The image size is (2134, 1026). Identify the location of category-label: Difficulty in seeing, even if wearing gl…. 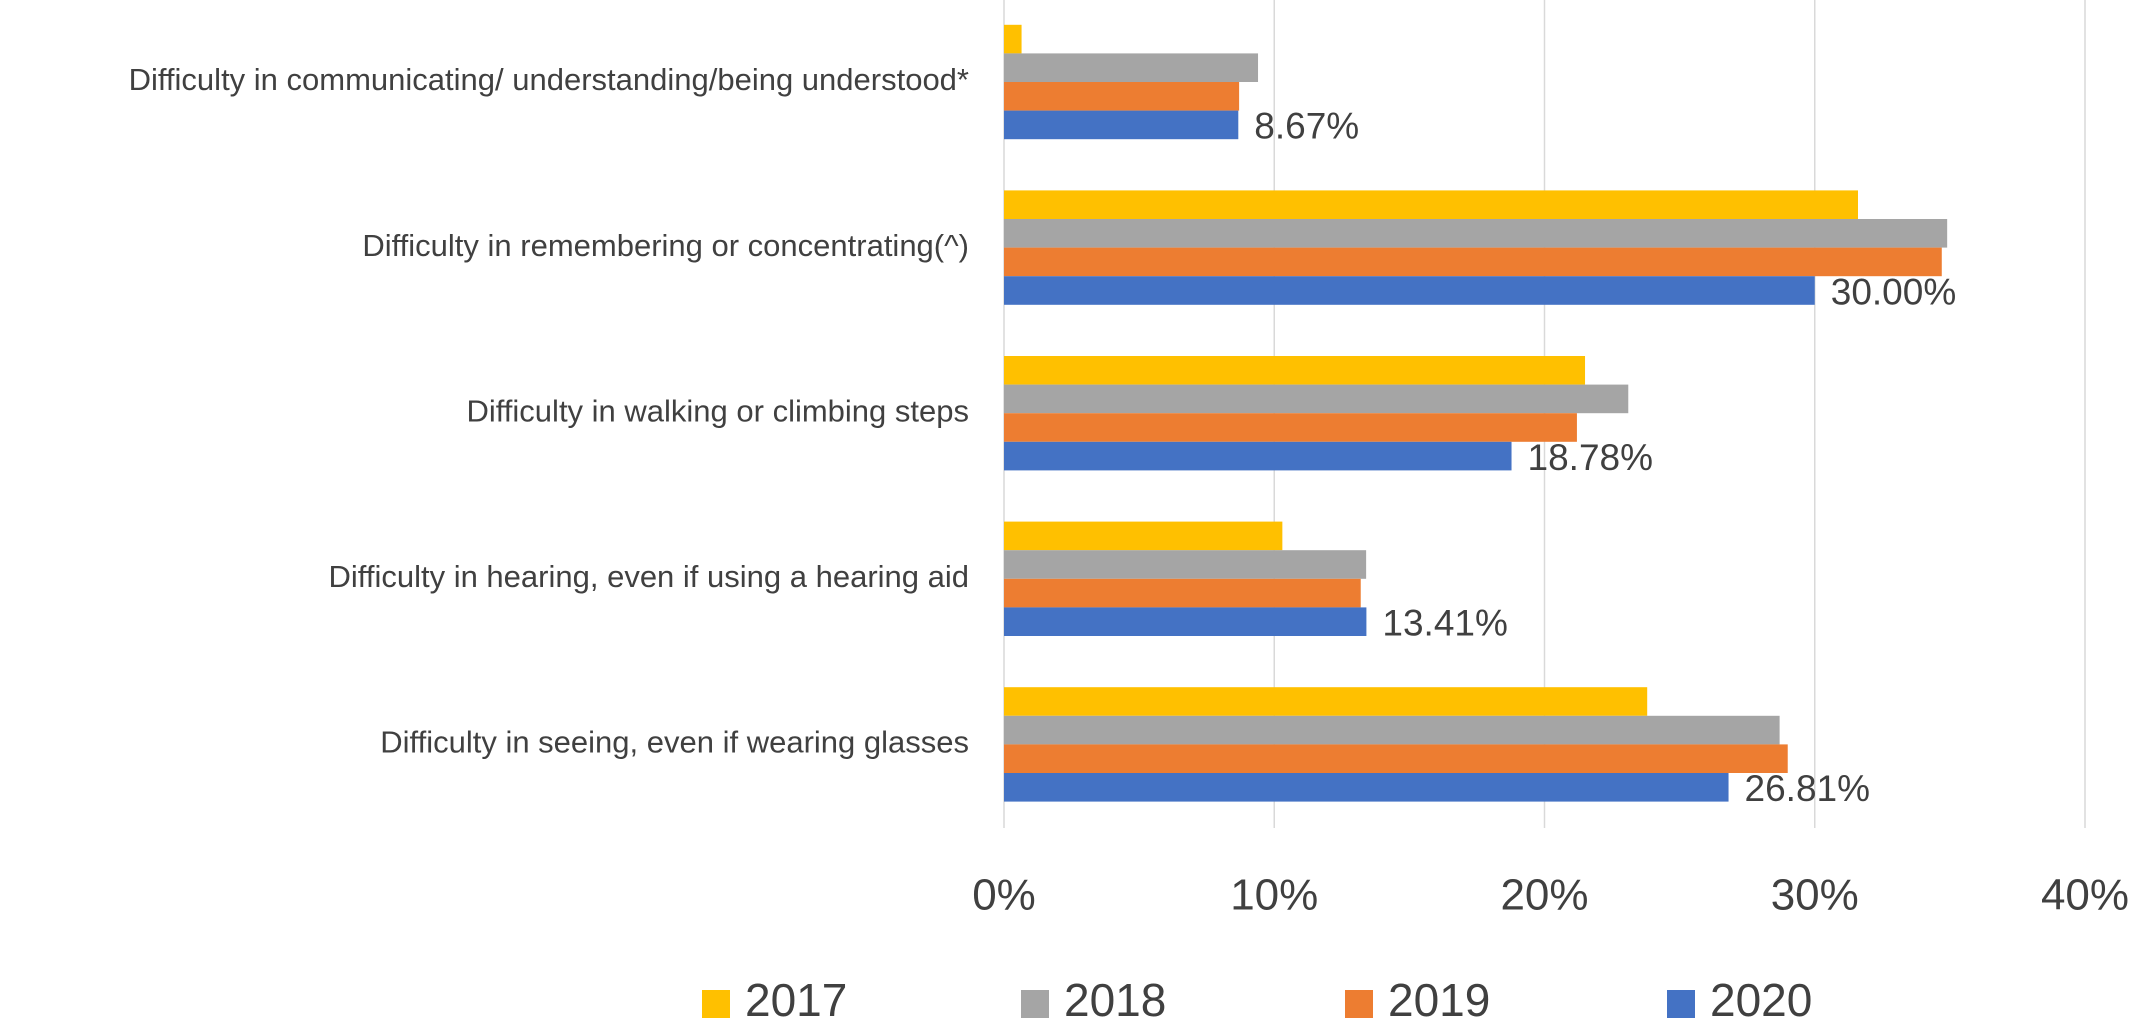
(674, 742).